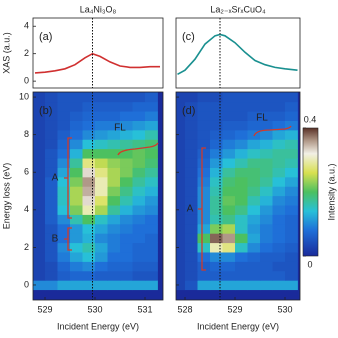  What do you see at coordinates (272, 131) in the screenshot?
I see `fl-bracket-d` at bounding box center [272, 131].